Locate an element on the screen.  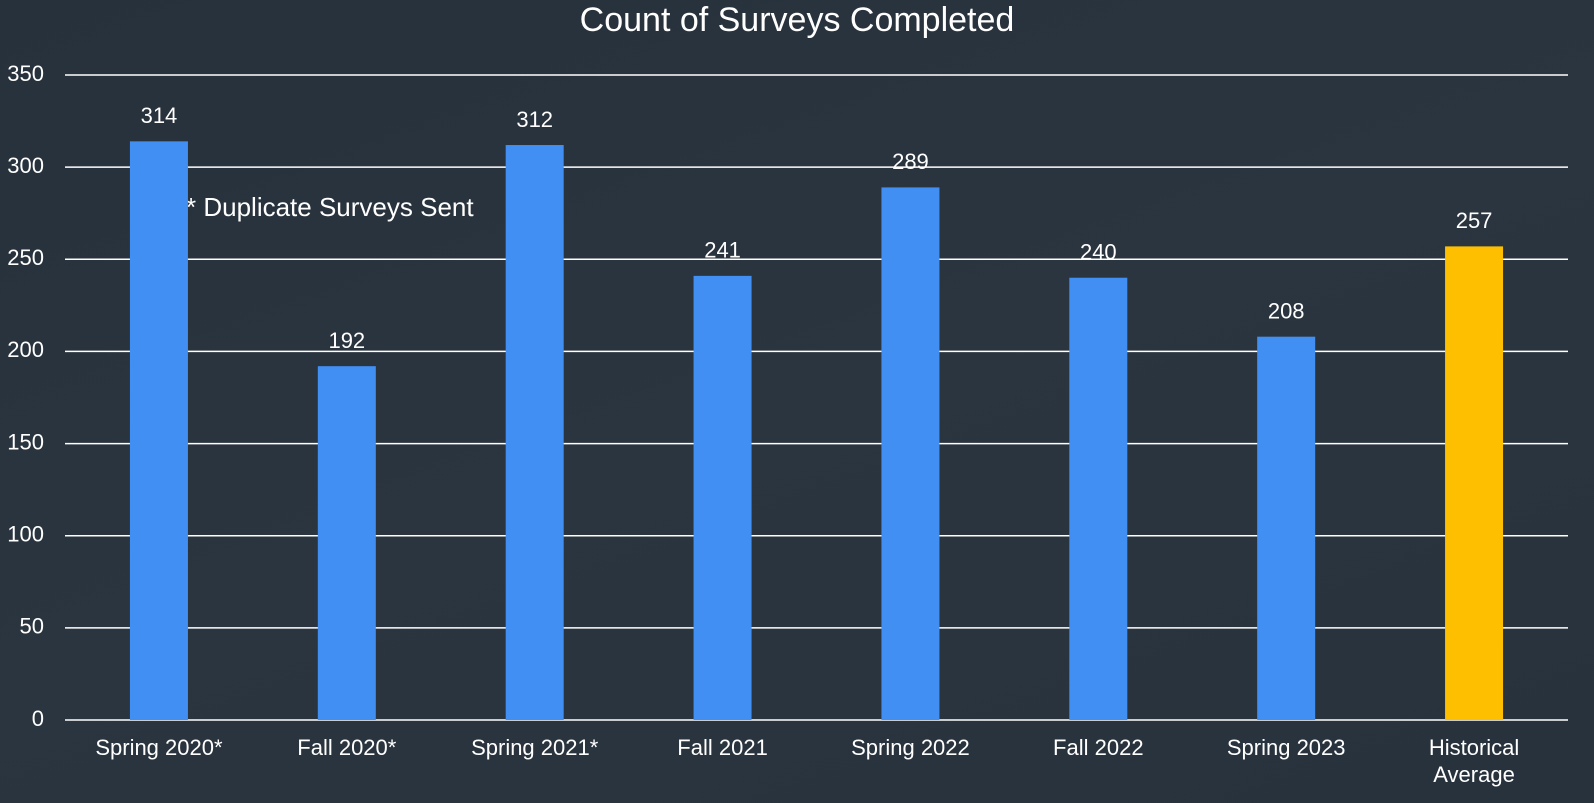
data-label: 257 is located at coordinates (1474, 220).